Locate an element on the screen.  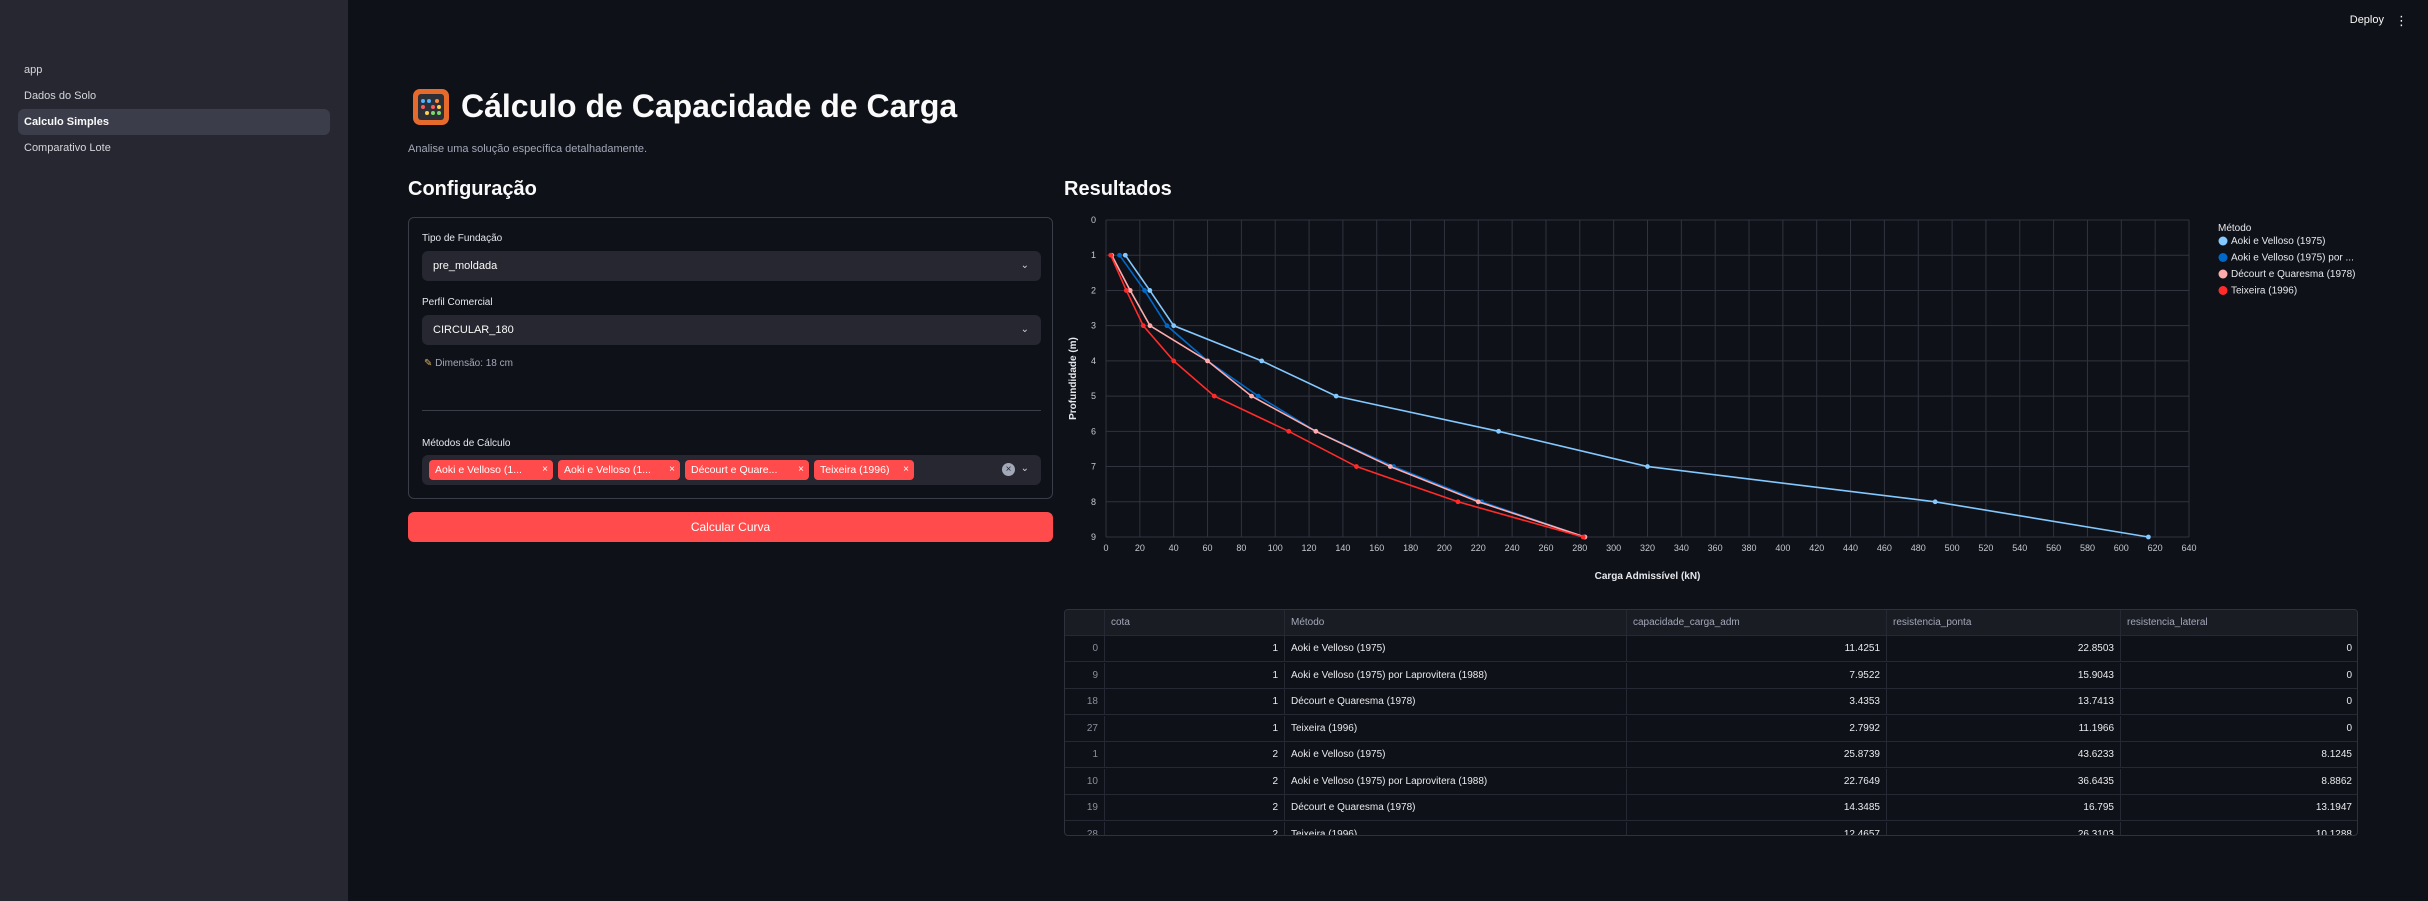
calculate-button: Calcular Curva is located at coordinates (730, 527).